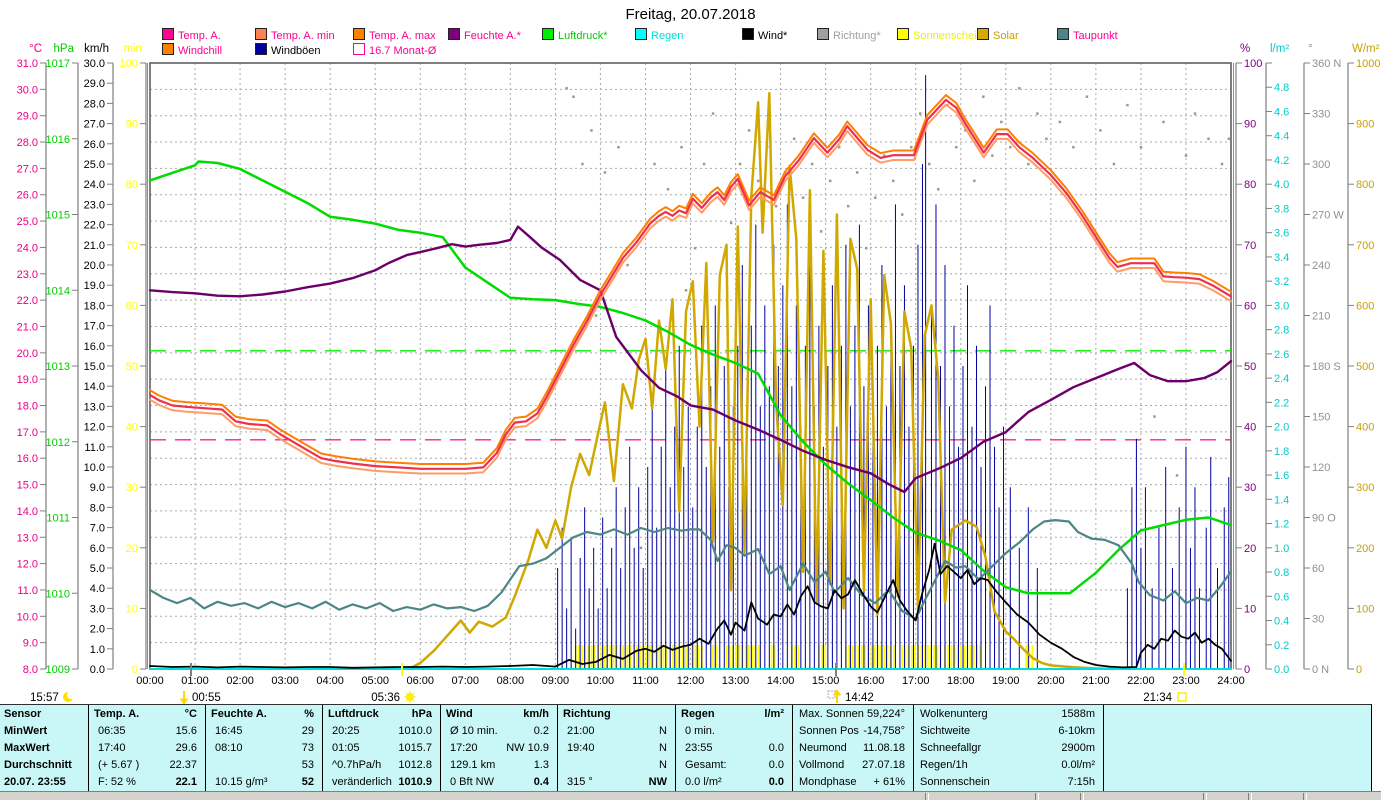 The image size is (1381, 800). Describe the element at coordinates (58, 670) in the screenshot. I see `svg-text: 1009` at that location.